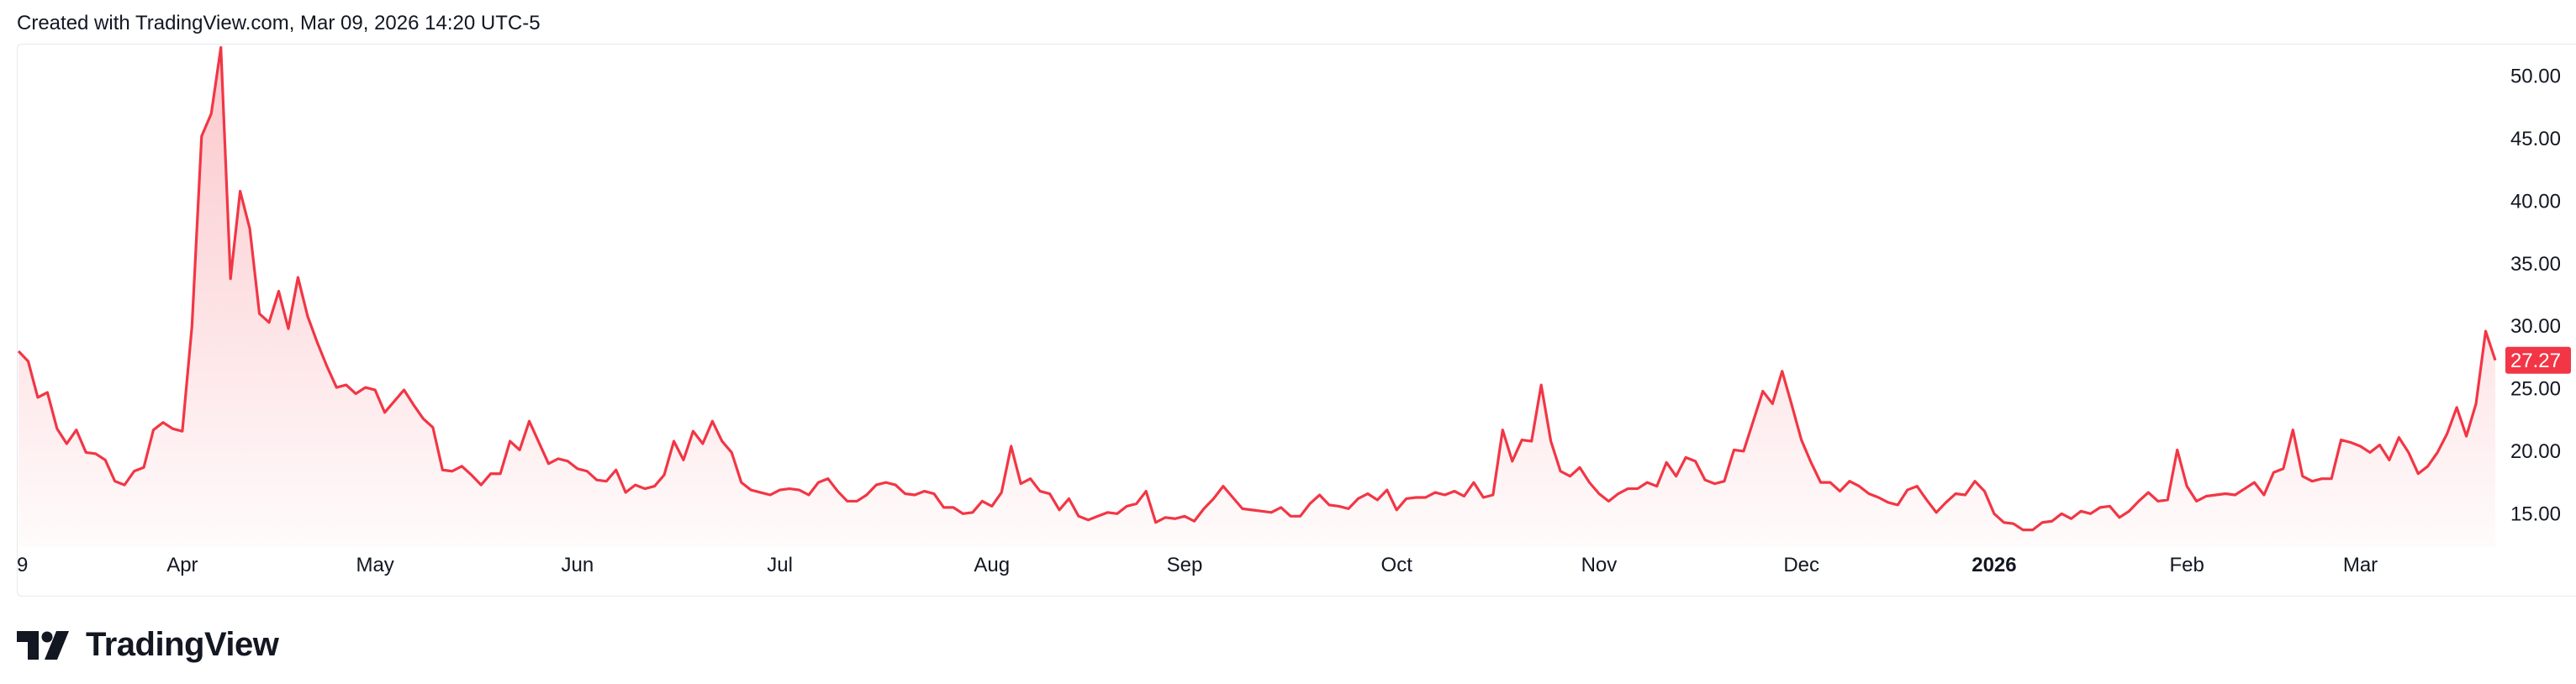 Image resolution: width=2576 pixels, height=684 pixels. I want to click on y-tick-label: 30.00, so click(2535, 326).